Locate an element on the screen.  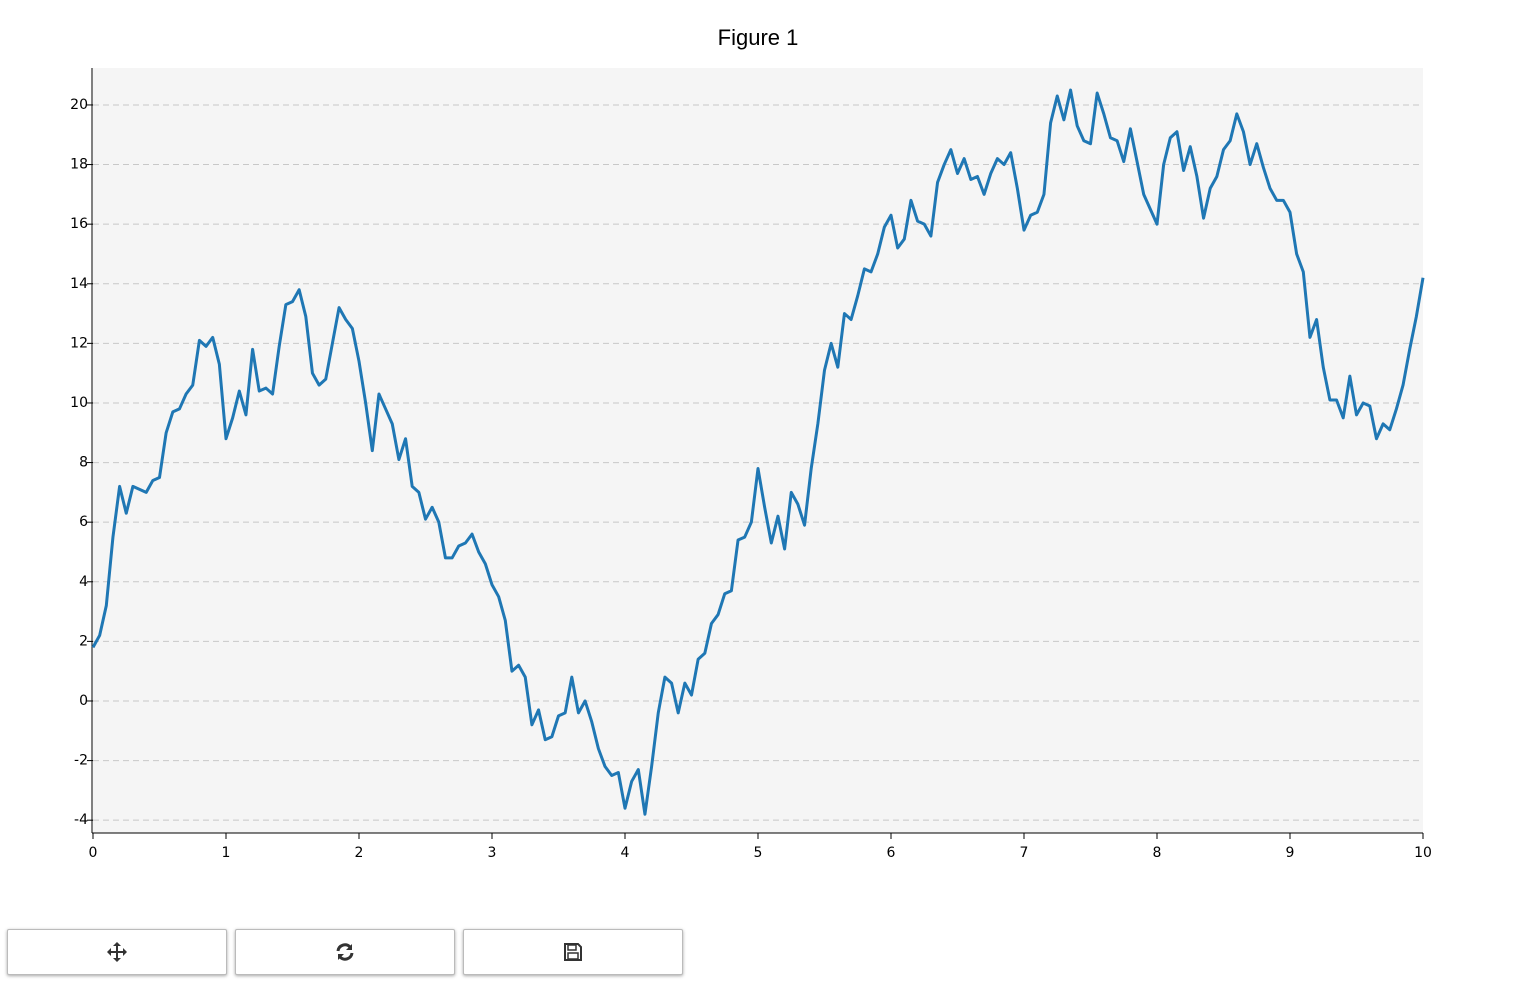
y-tick-label: 16 is located at coordinates (79, 224).